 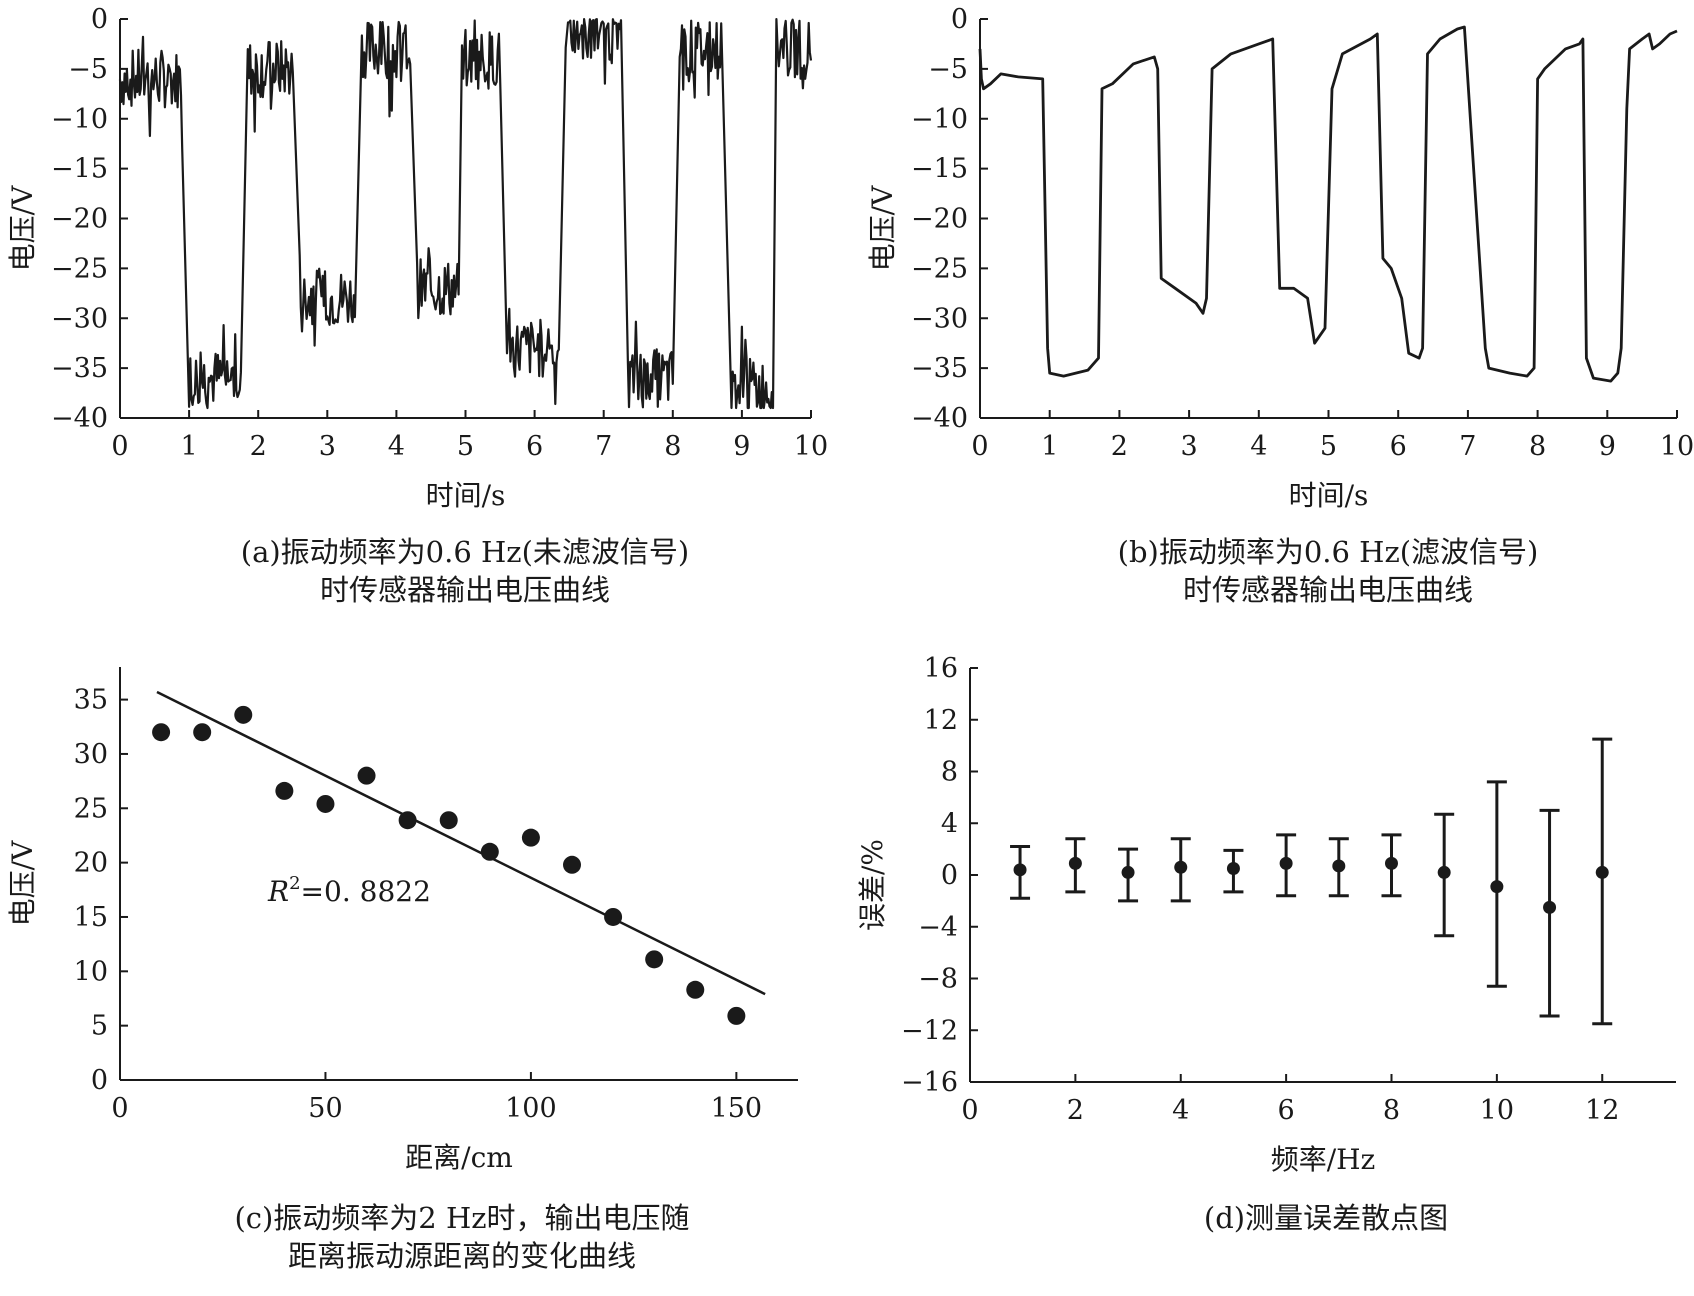 What do you see at coordinates (531, 1108) in the screenshot?
I see `x-tick-label: 100` at bounding box center [531, 1108].